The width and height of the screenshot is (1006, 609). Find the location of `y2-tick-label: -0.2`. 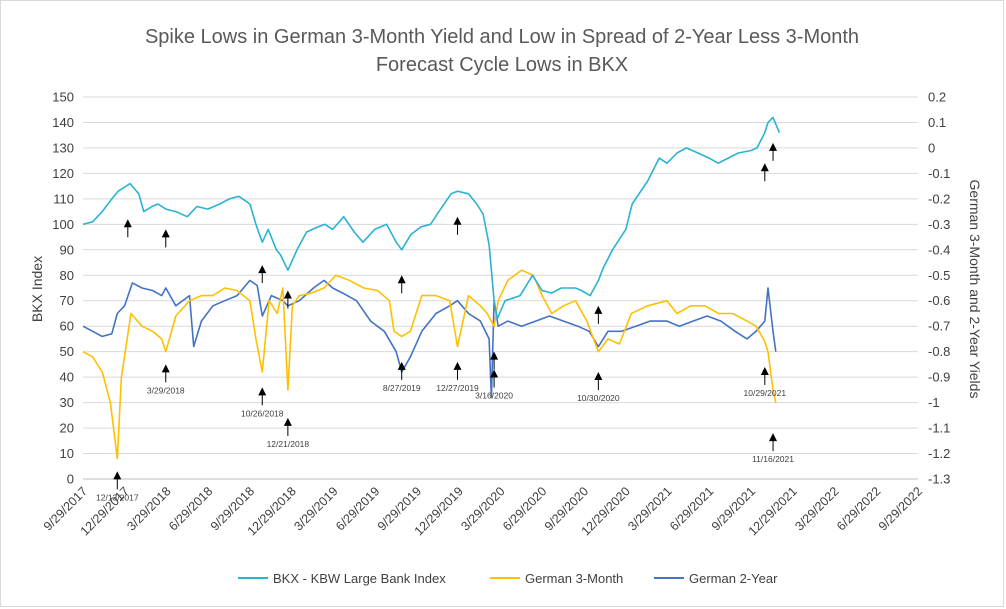

y2-tick-label: -0.2 is located at coordinates (939, 198).